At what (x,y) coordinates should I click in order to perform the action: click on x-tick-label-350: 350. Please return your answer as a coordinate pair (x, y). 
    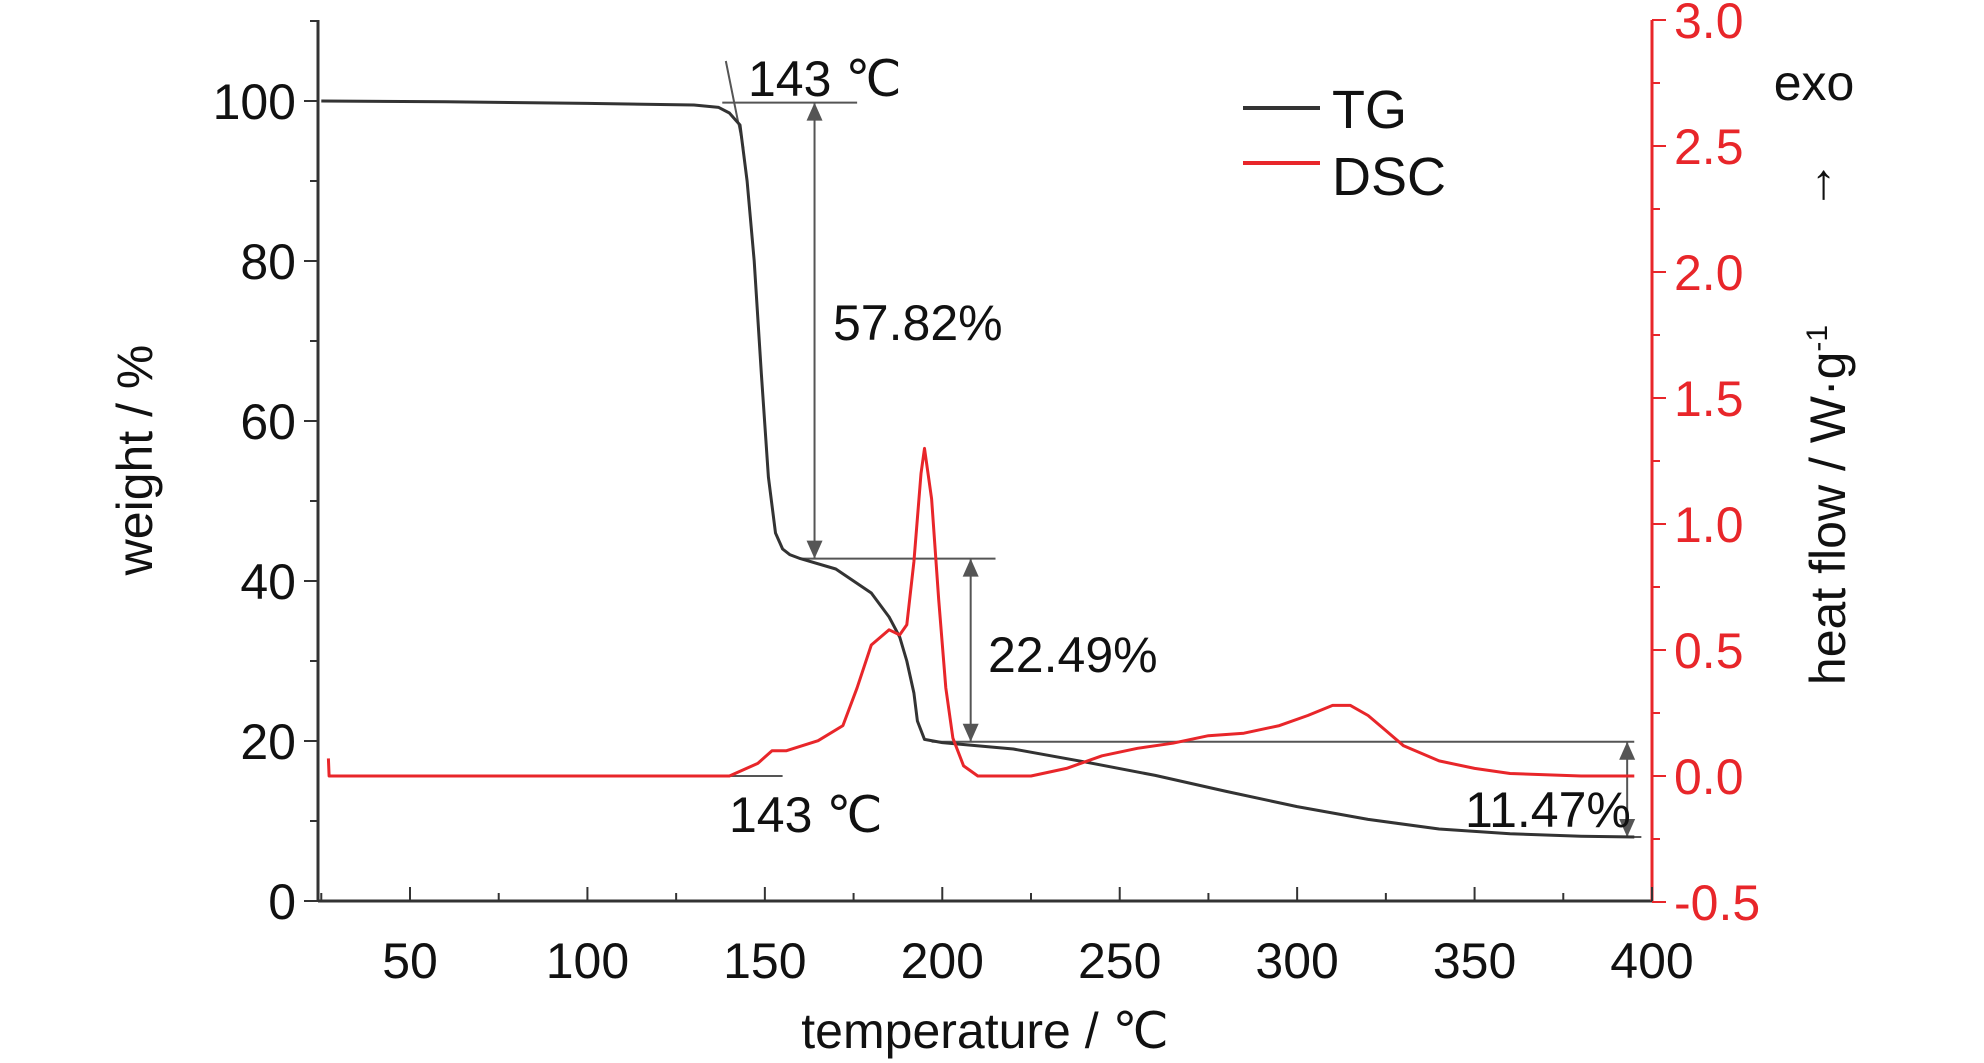
    Looking at the image, I should click on (1474, 961).